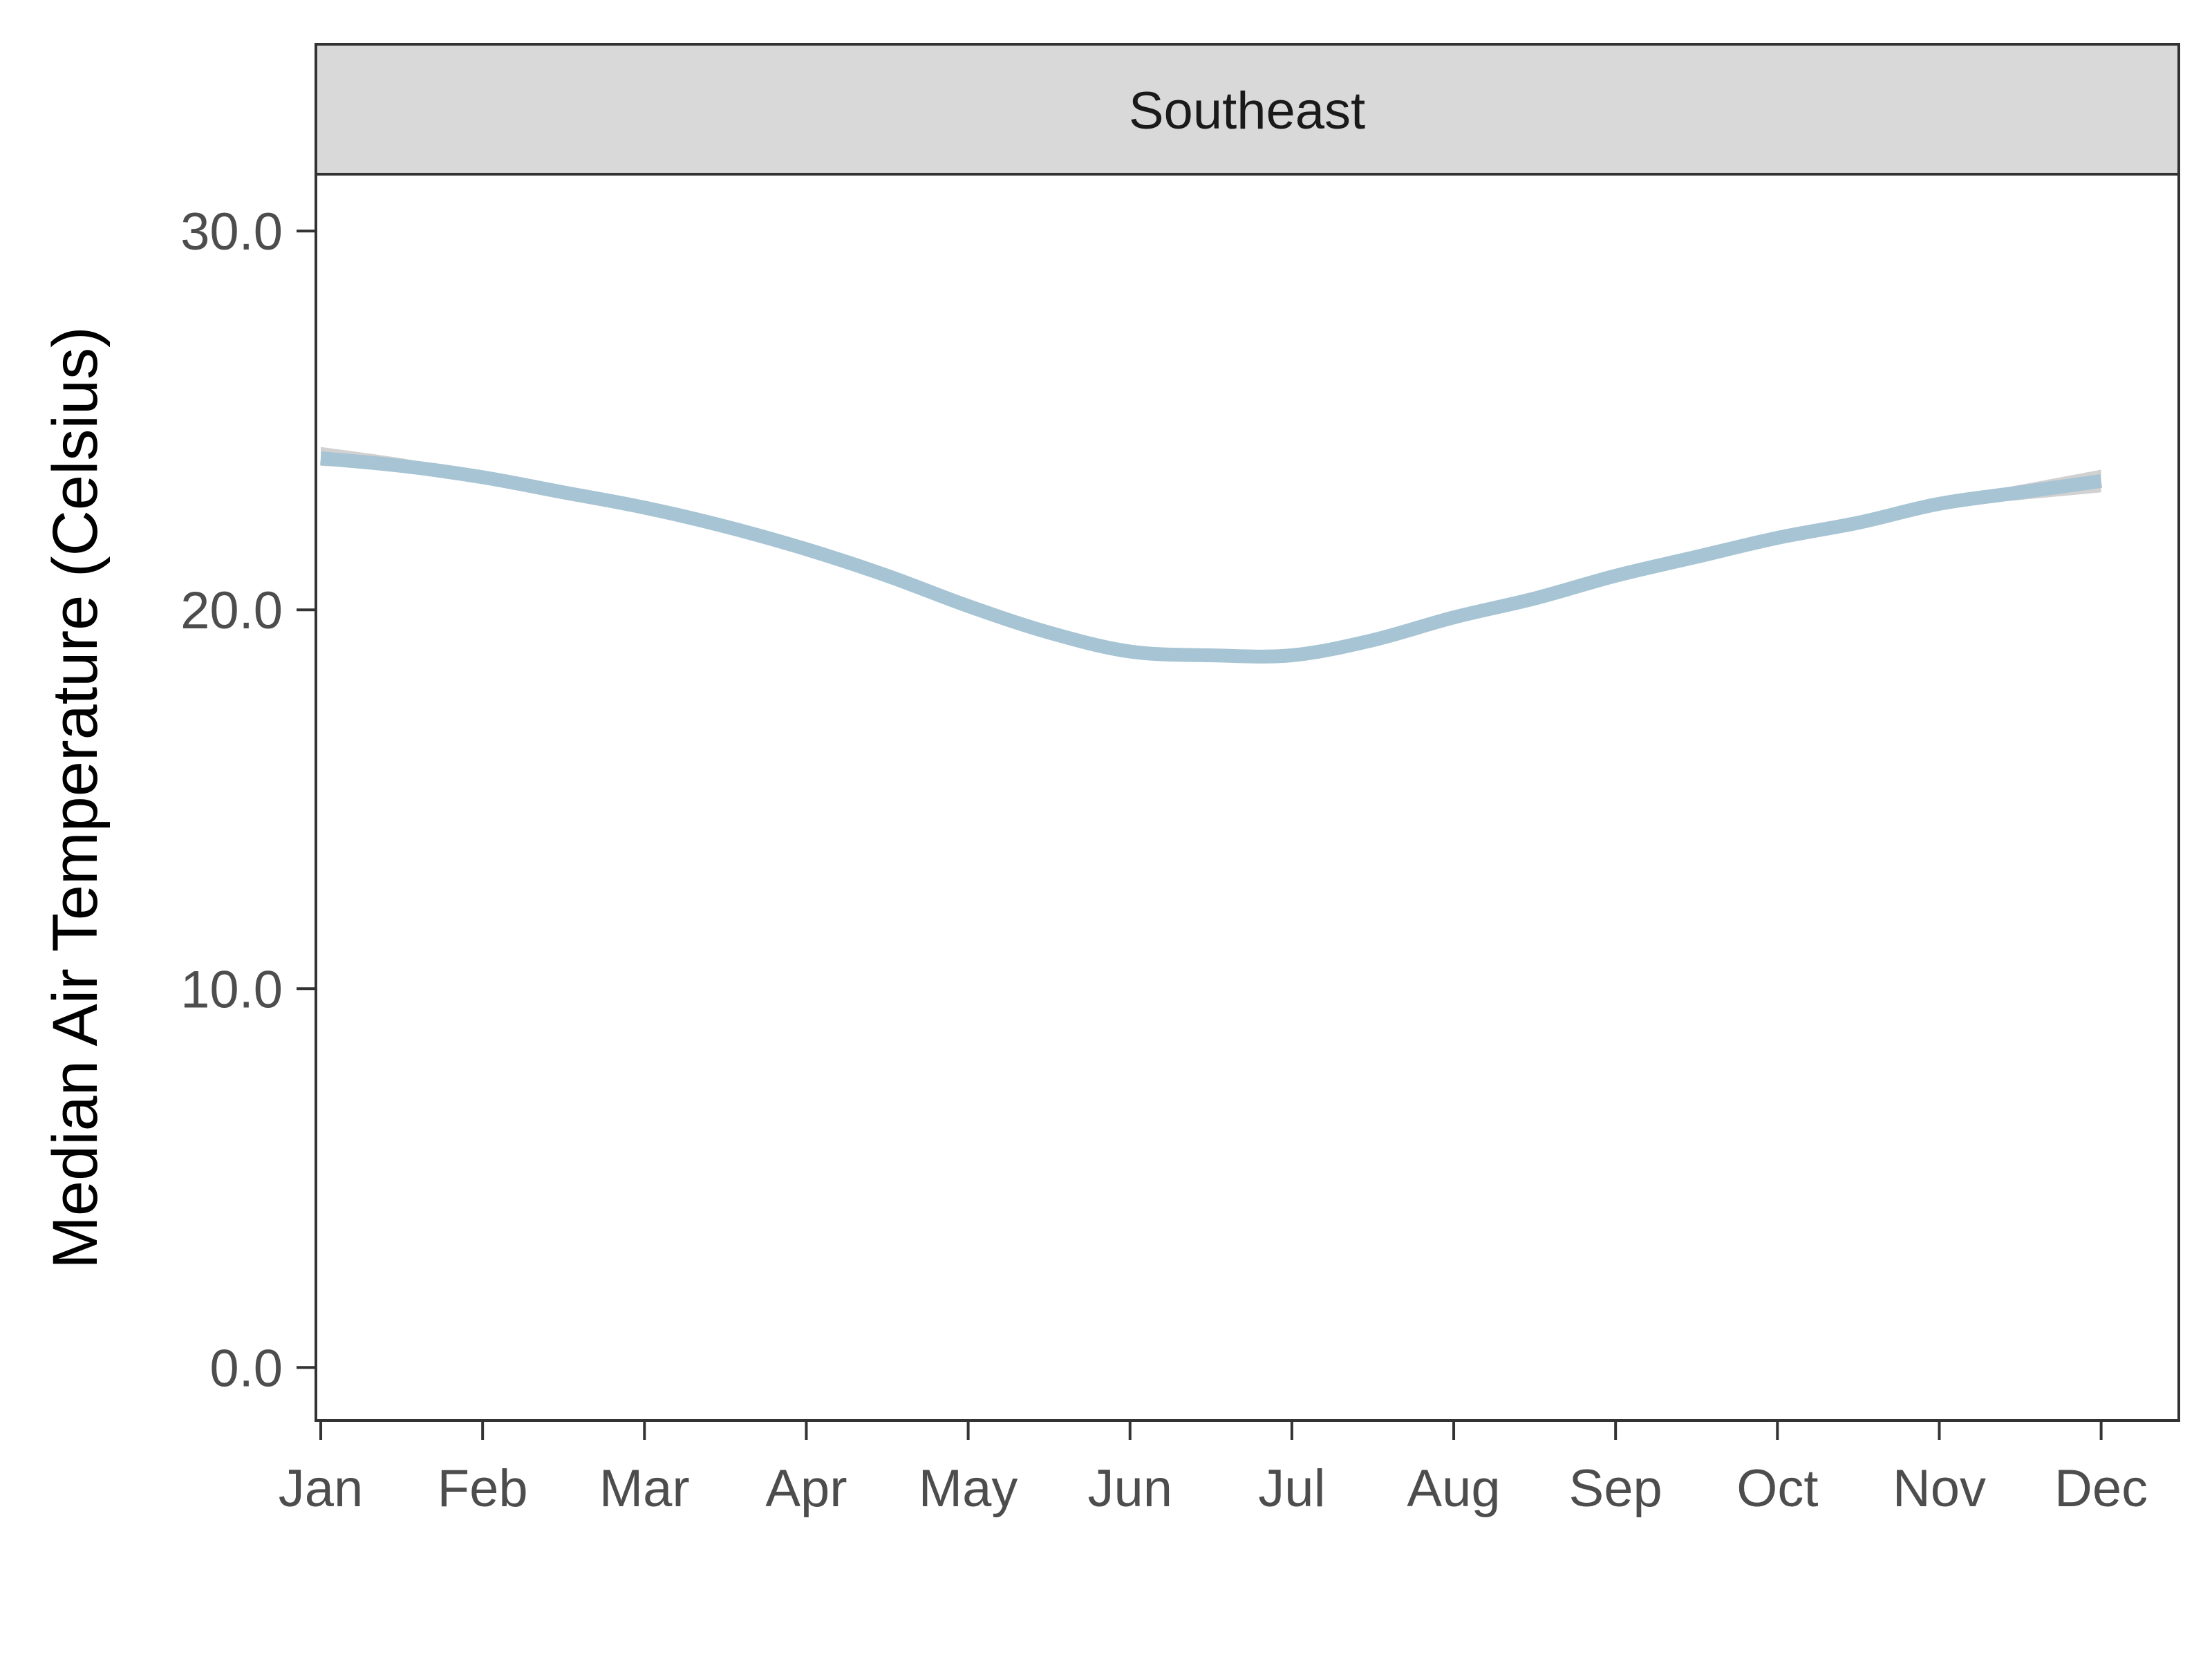 The image size is (2212, 1659). I want to click on facet-strip, so click(1248, 109).